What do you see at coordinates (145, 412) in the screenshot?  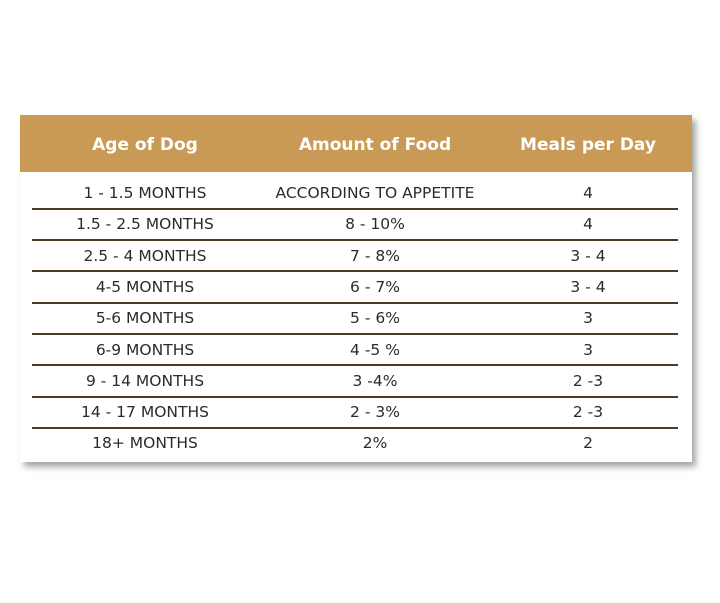 I see `table-cell: 14 - 17 MONTHS` at bounding box center [145, 412].